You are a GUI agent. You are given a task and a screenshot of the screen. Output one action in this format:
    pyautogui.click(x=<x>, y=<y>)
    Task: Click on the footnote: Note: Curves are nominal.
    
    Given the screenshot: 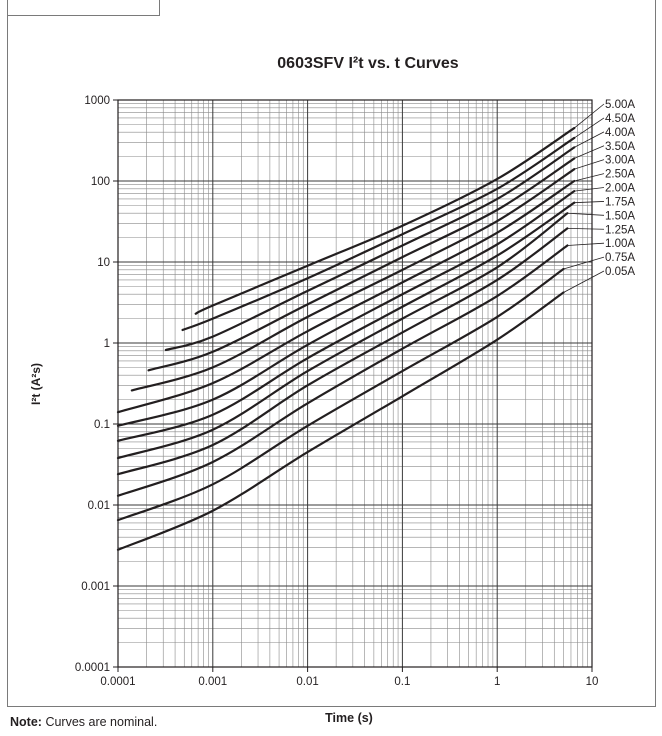 What is the action you would take?
    pyautogui.click(x=83, y=722)
    